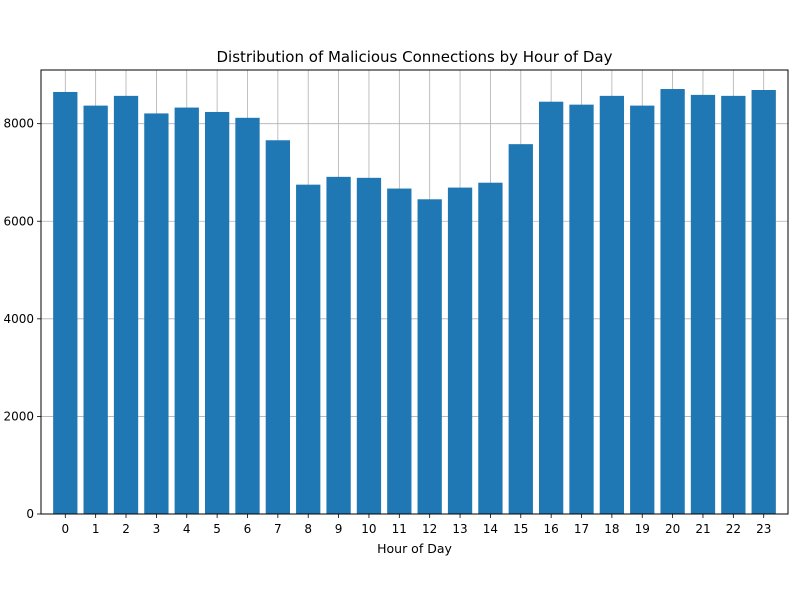  Describe the element at coordinates (18, 416) in the screenshot. I see `y-tick-label: 2000` at that location.